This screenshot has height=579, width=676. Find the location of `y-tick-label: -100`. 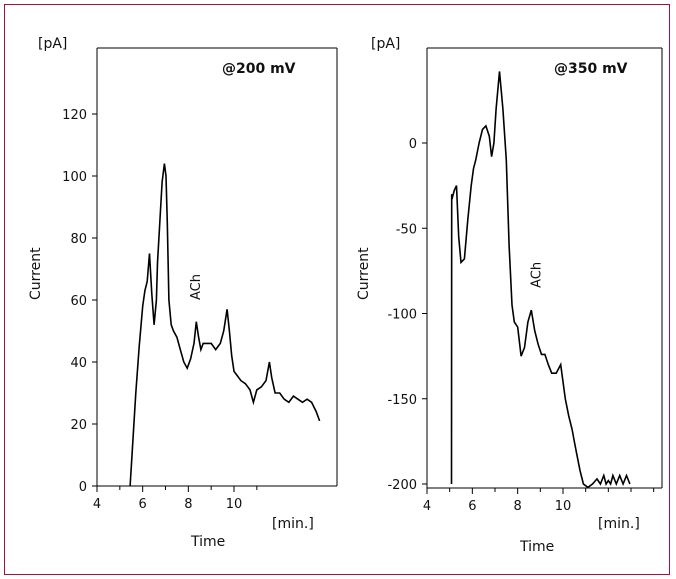

y-tick-label: -100 is located at coordinates (402, 315).